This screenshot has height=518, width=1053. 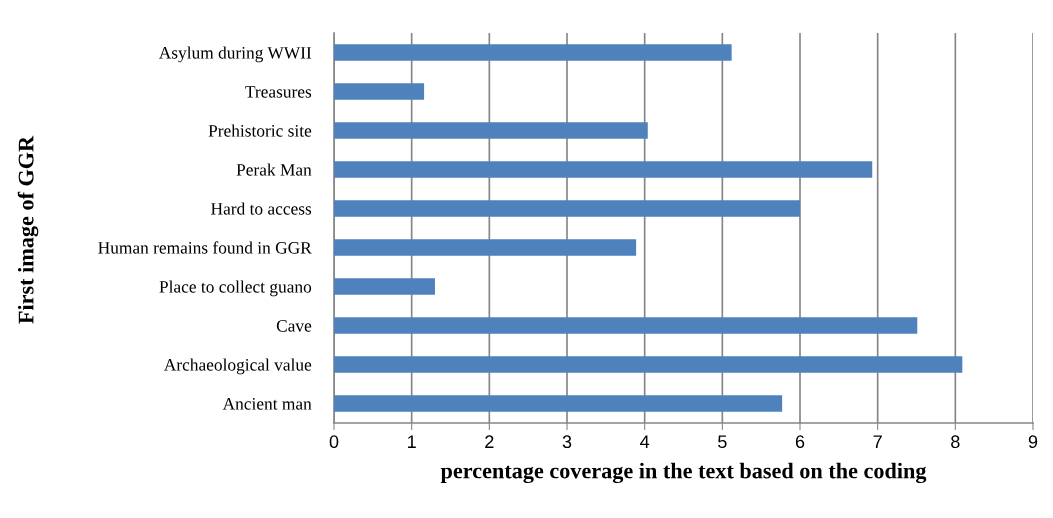 What do you see at coordinates (237, 366) in the screenshot?
I see `y-tick-label: Archaeological value` at bounding box center [237, 366].